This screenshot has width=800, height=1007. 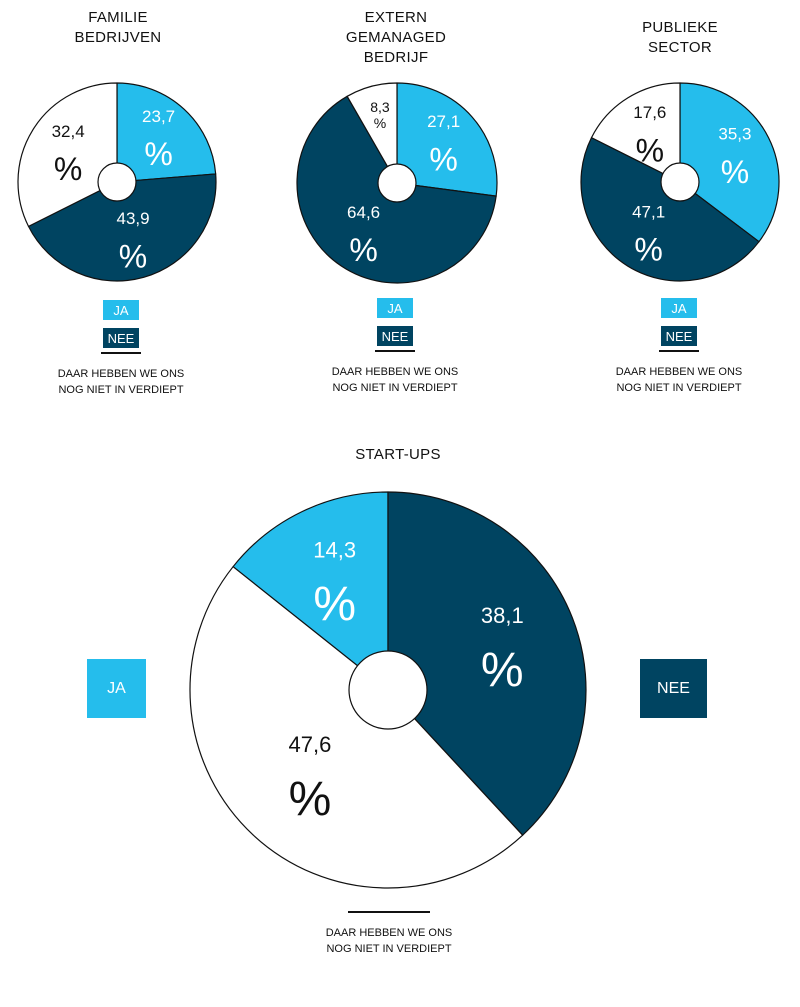 I want to click on legend-ja-publiek: JA, so click(x=679, y=308).